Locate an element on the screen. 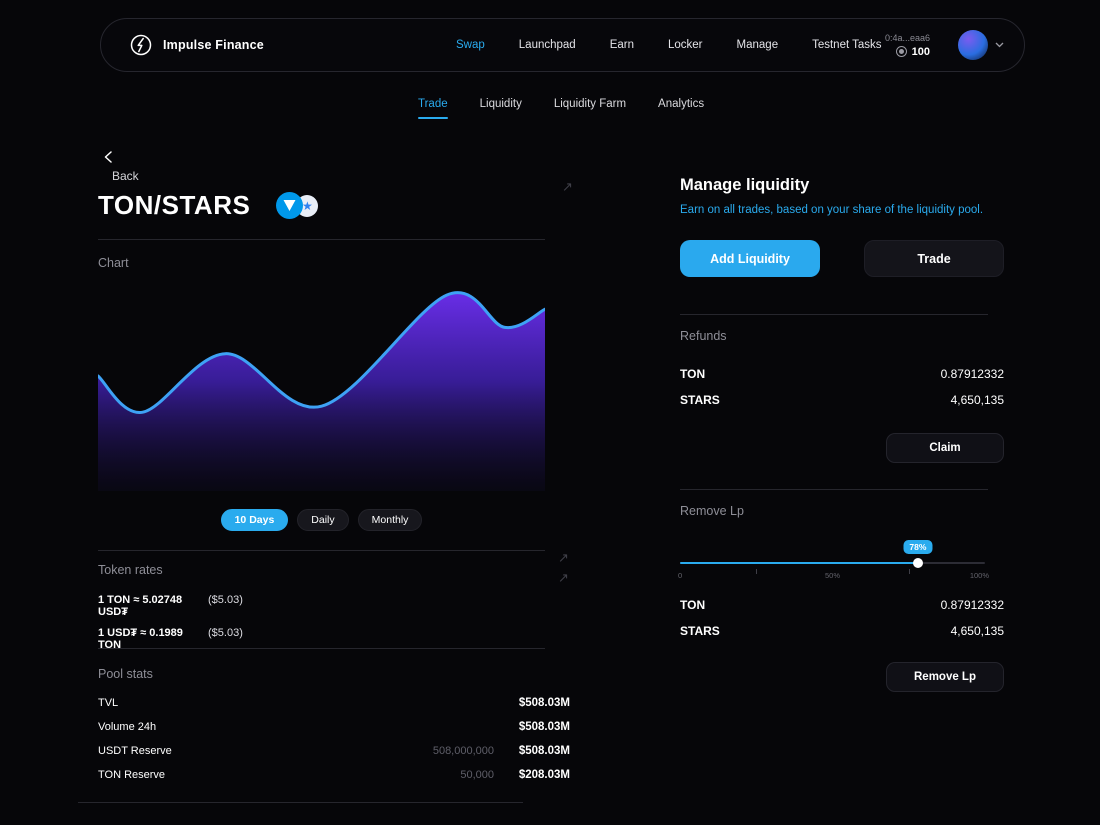 The image size is (1100, 825). rate-text: 1 TON ≈ 5.02748 USD₮ is located at coordinates (140, 606).